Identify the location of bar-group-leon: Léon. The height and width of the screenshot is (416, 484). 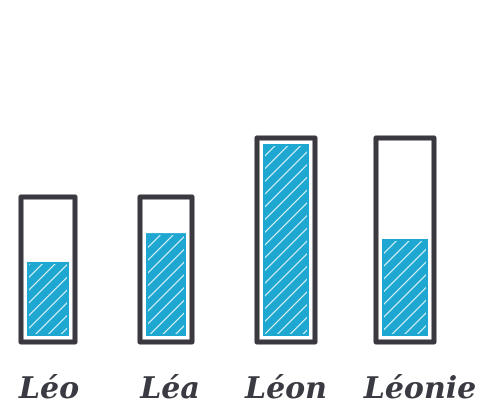
(285, 270).